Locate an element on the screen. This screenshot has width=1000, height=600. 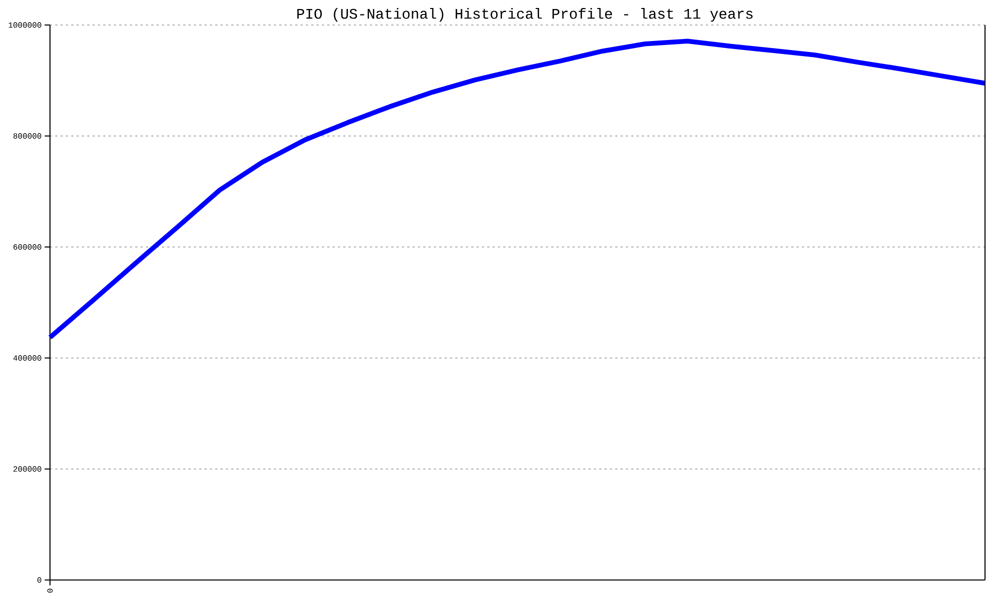
y-tick-label: 0 is located at coordinates (39, 580).